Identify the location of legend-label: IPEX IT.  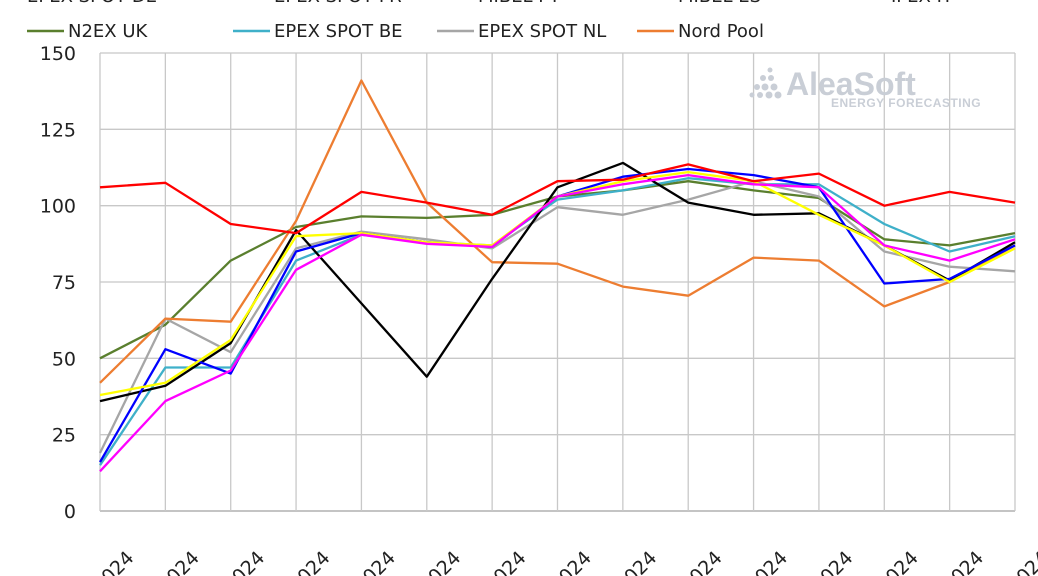
(922, 3).